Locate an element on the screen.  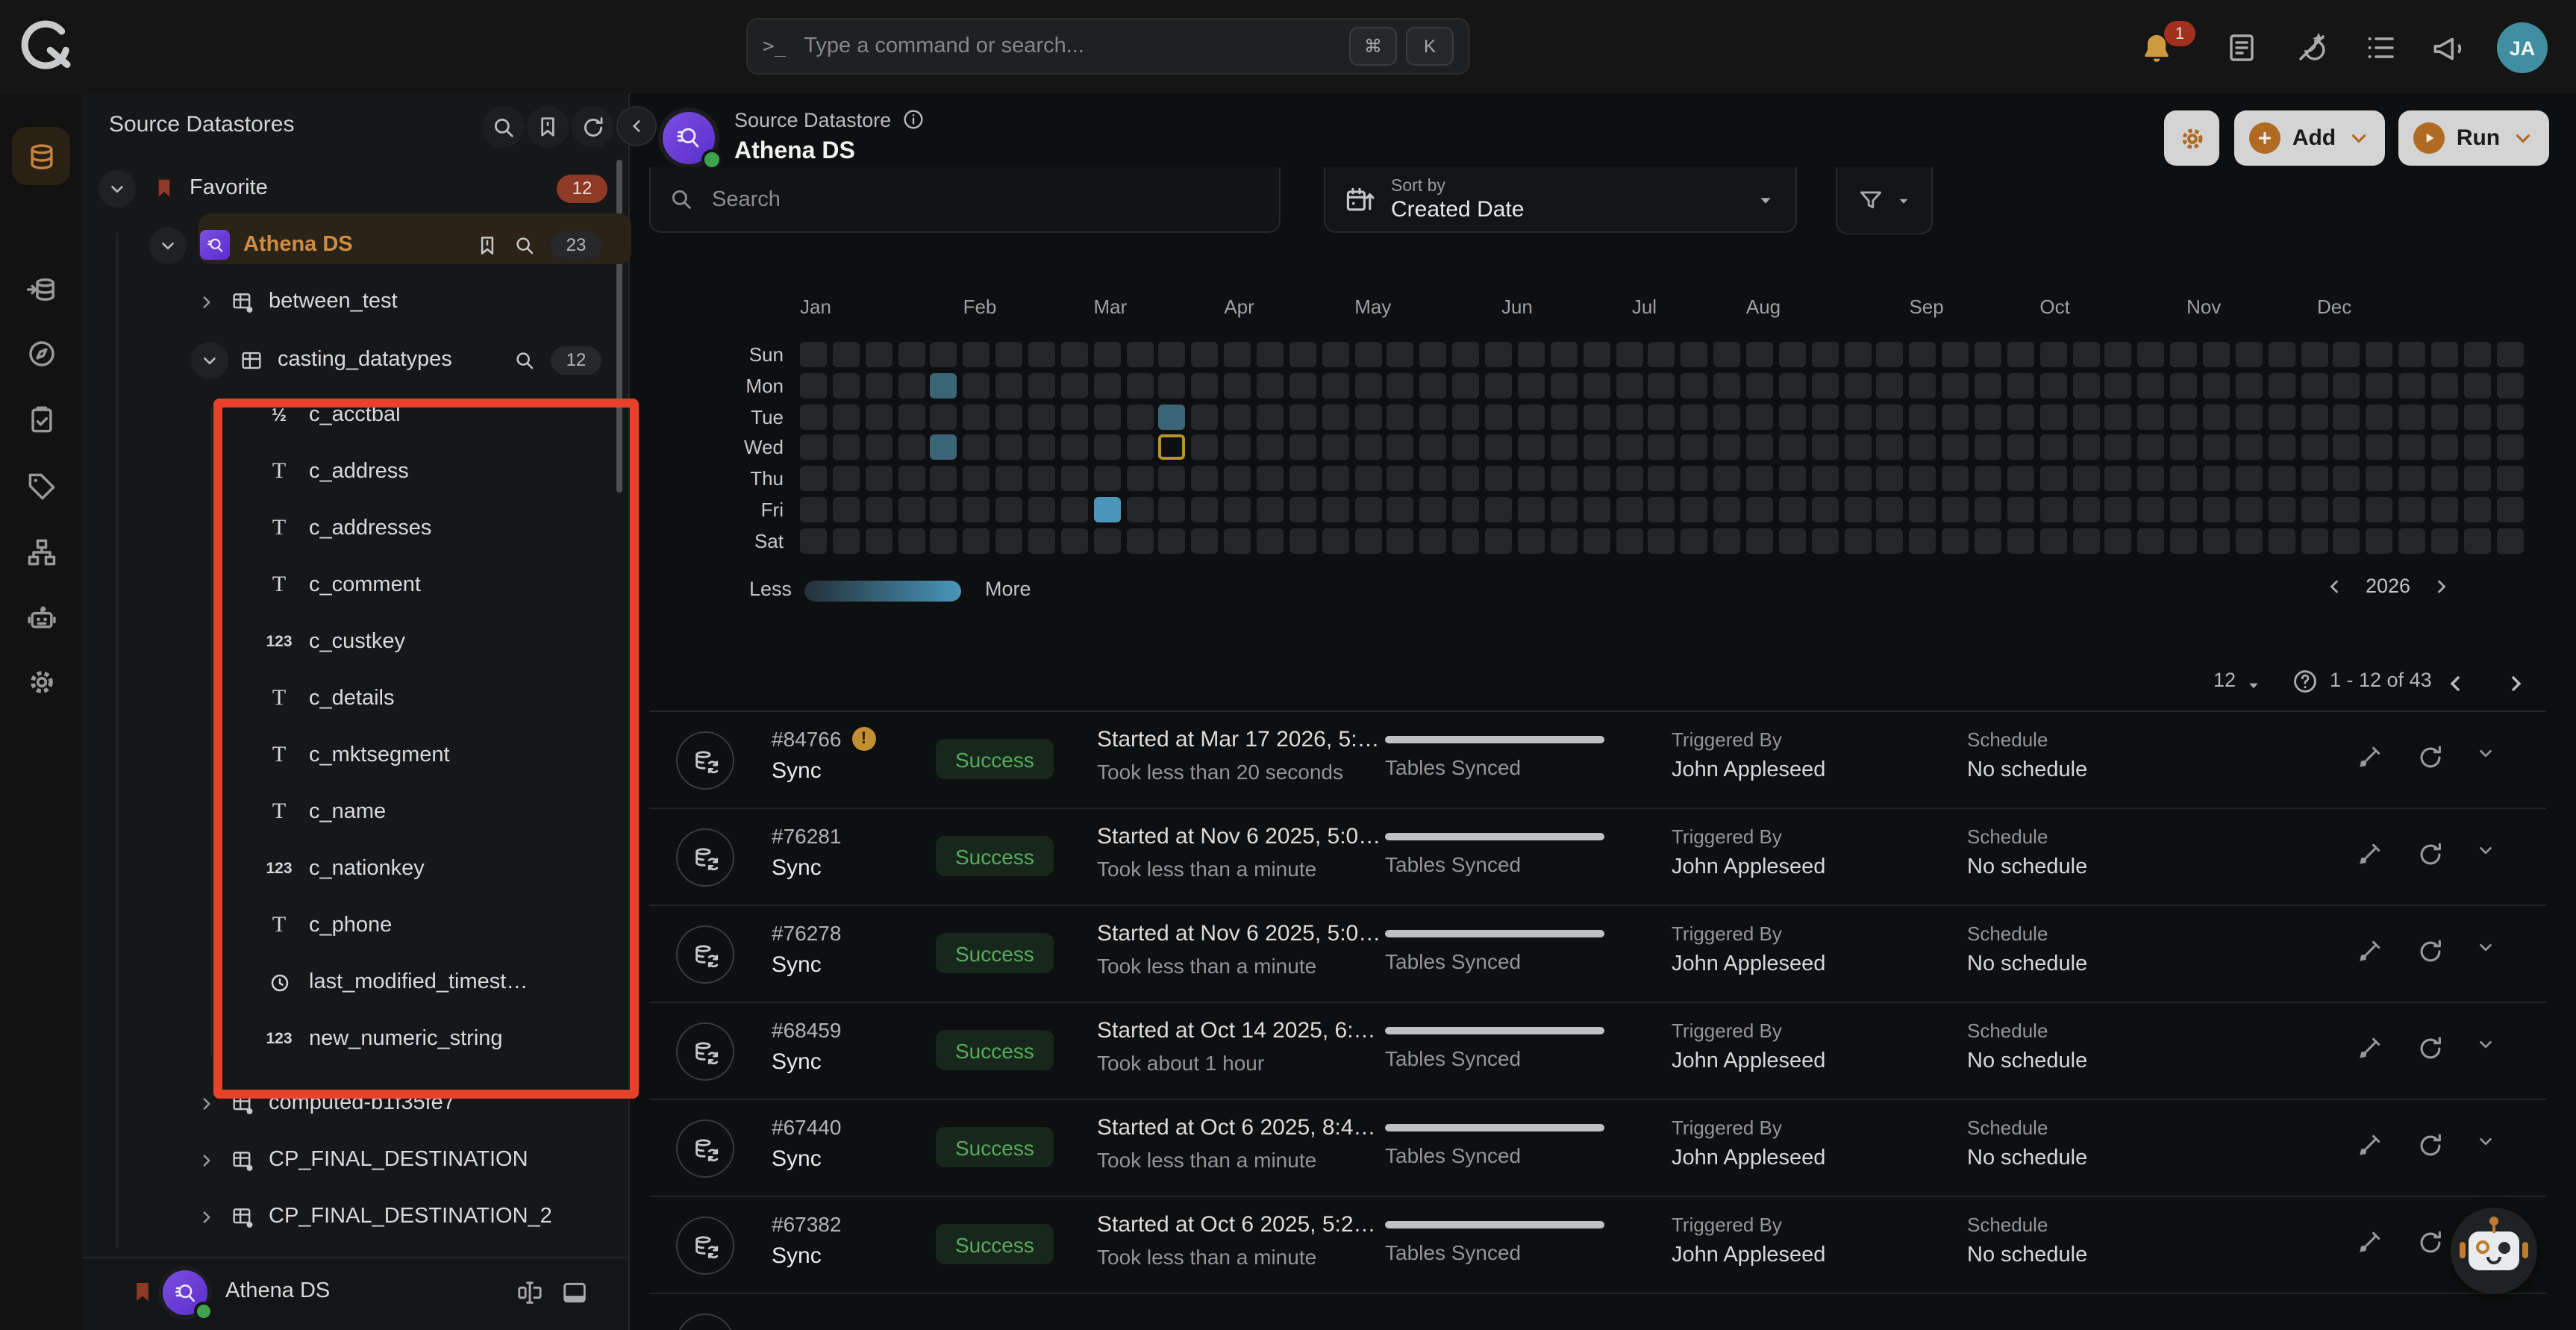
task-list-icon is located at coordinates (2380, 48).